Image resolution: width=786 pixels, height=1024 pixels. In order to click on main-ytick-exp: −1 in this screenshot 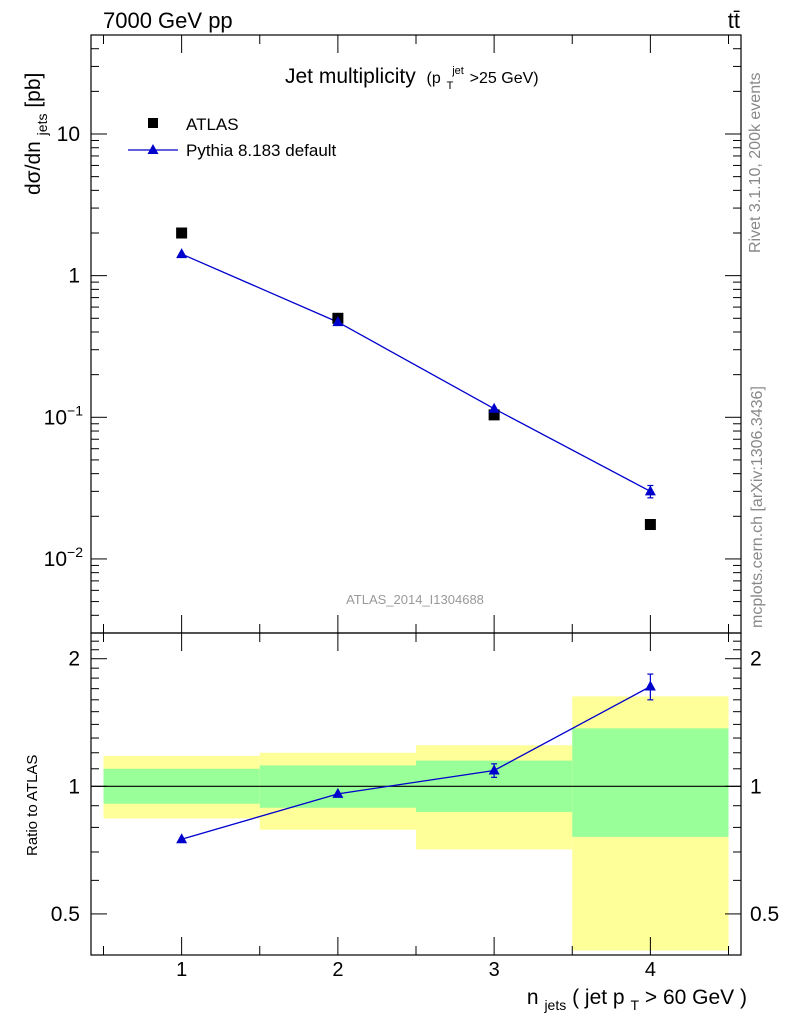, I will do `click(75, 410)`.